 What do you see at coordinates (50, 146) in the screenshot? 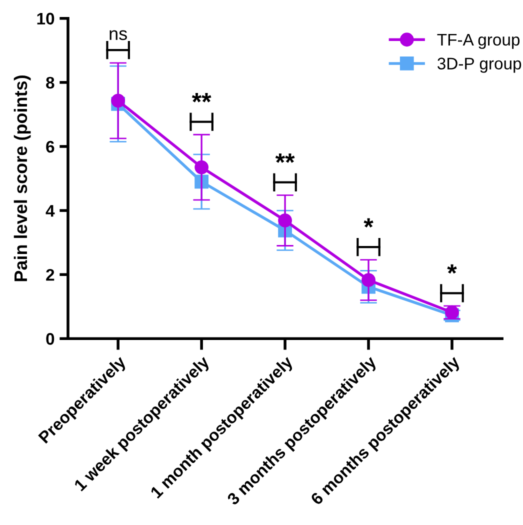
I see `y-tick-label: 6` at bounding box center [50, 146].